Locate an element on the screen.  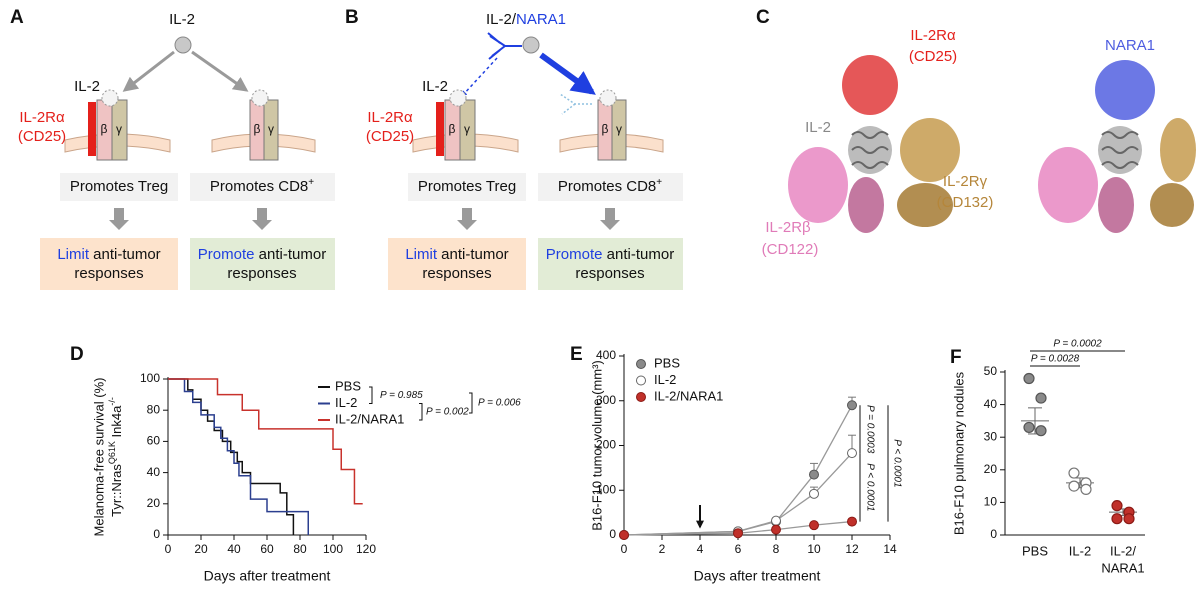
ligand-text: IL-2/ is located at coordinates (501, 19).